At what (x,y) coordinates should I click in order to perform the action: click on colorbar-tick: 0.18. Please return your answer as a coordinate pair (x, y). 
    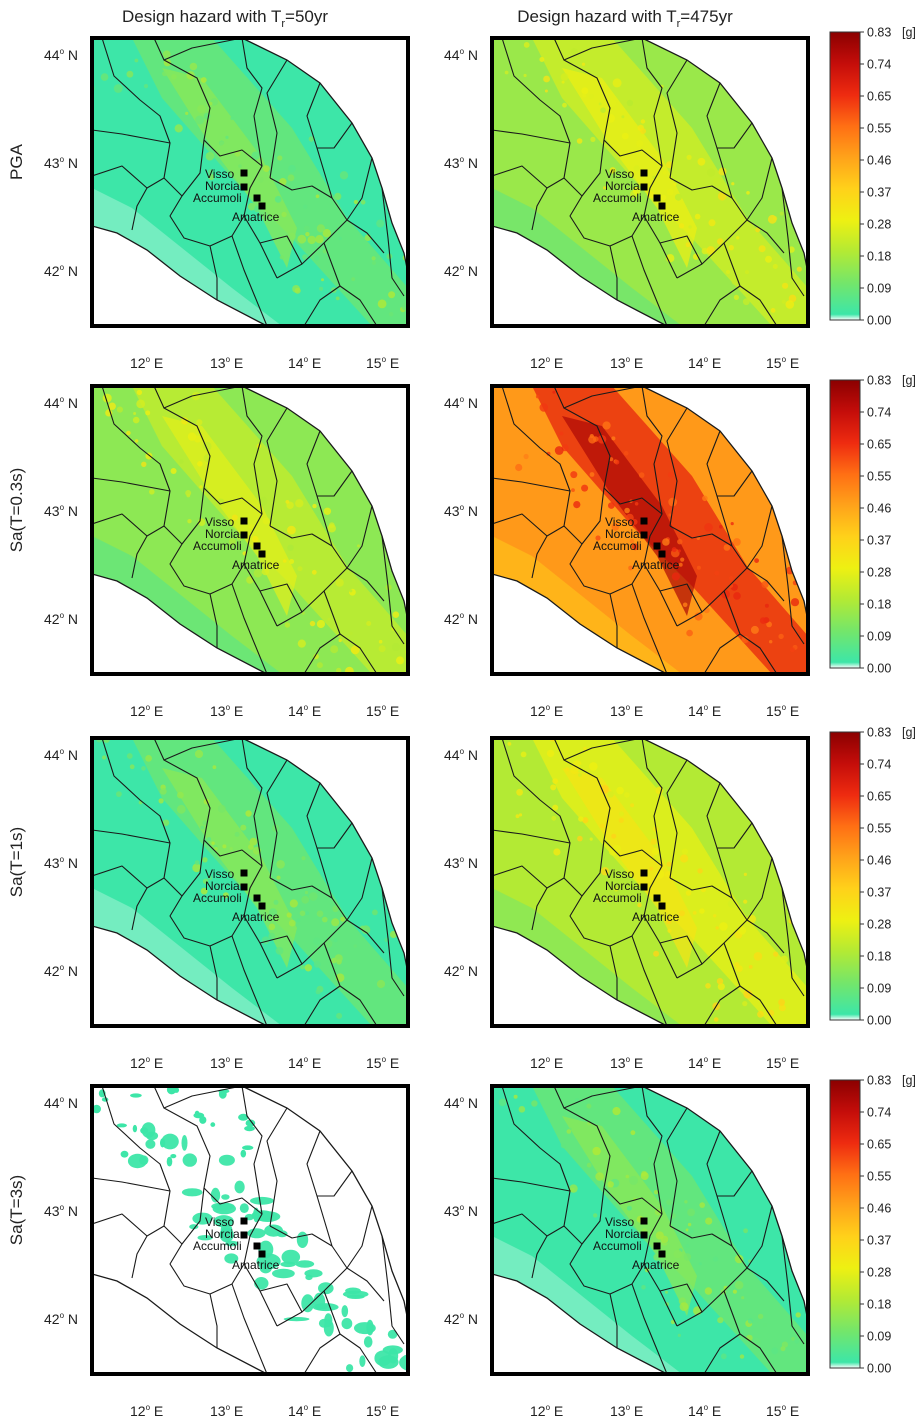
    Looking at the image, I should click on (879, 957).